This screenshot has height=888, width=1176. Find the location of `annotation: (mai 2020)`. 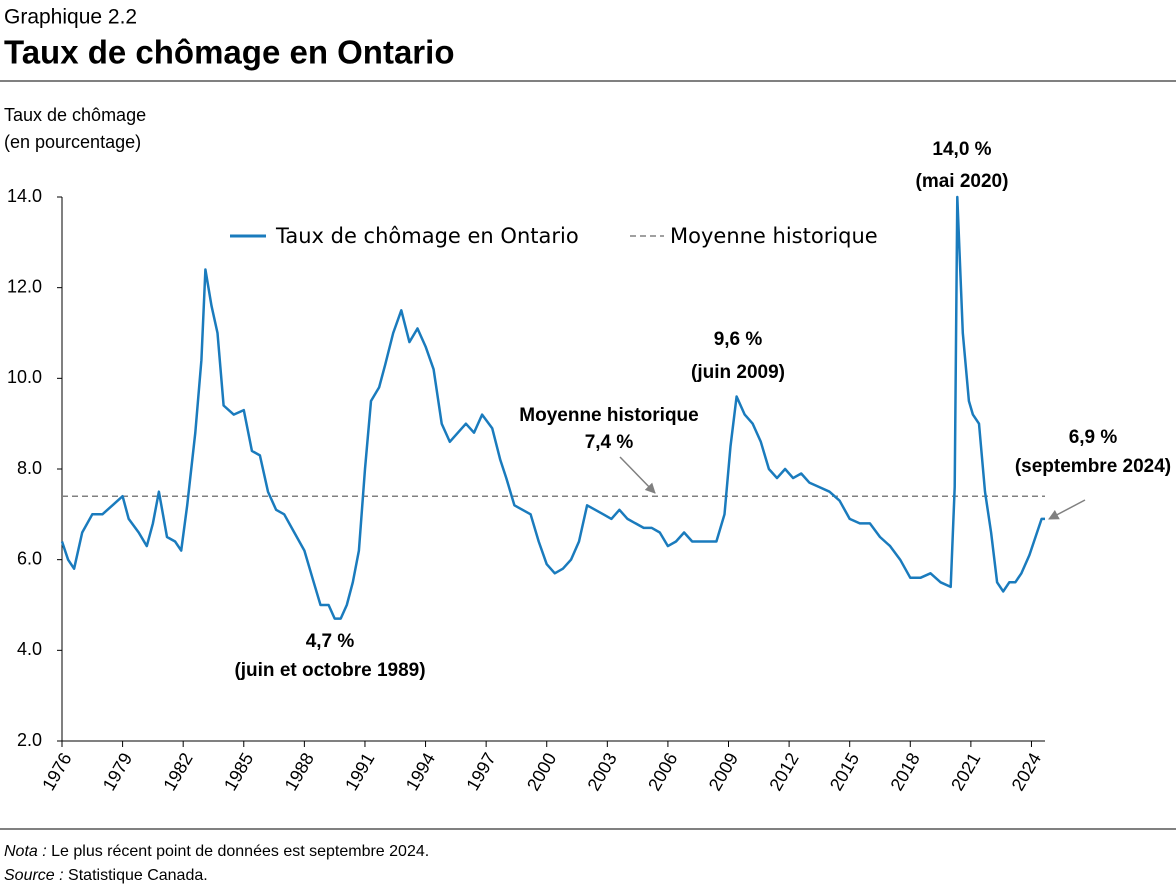

annotation: (mai 2020) is located at coordinates (962, 181).